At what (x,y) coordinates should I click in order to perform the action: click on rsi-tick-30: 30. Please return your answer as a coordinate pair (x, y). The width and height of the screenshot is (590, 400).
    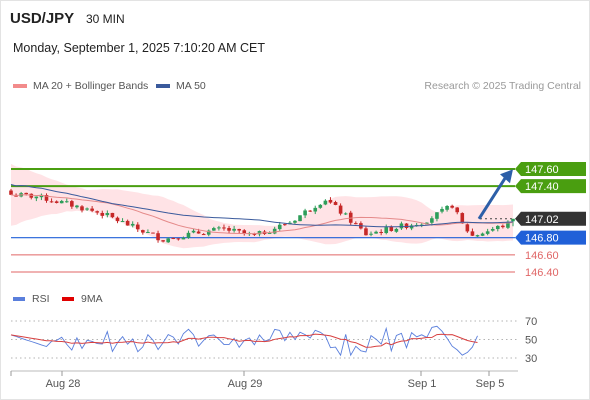
    Looking at the image, I should click on (531, 359).